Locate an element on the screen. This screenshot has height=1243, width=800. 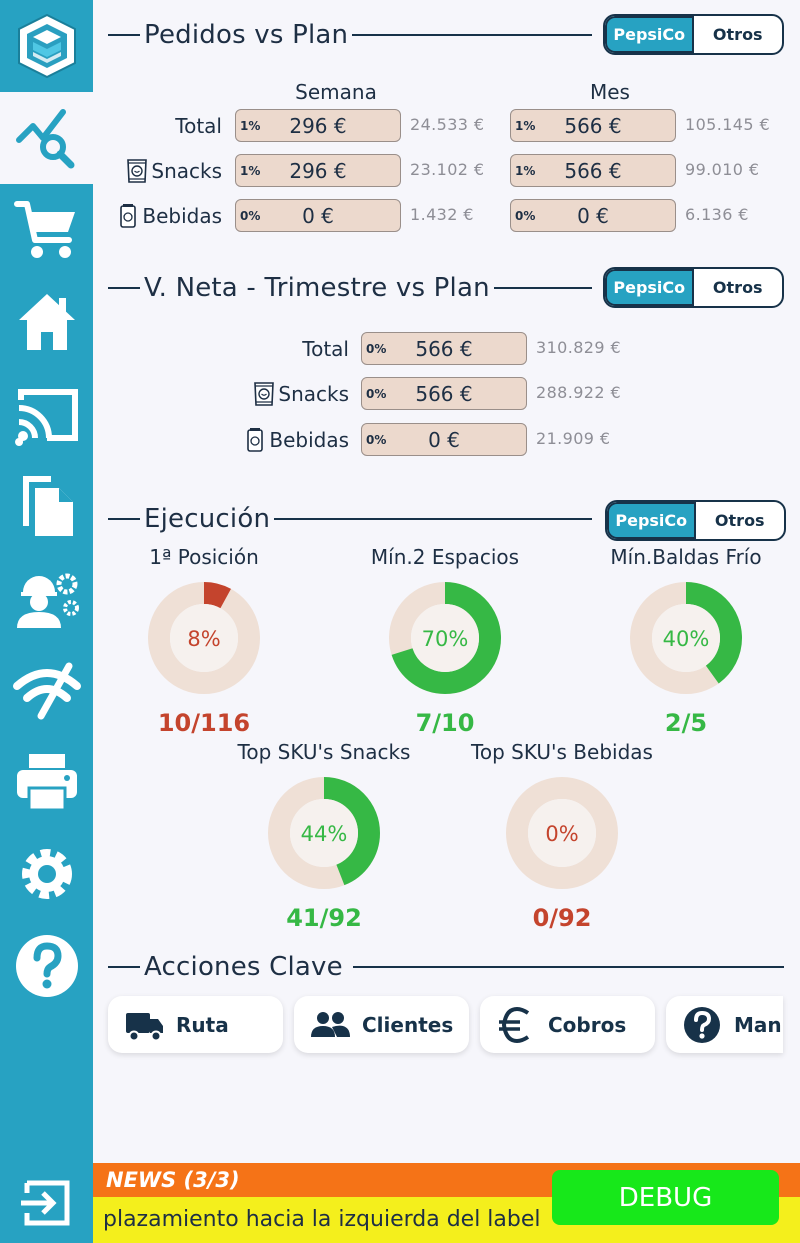
donut-chart: 70% is located at coordinates (445, 638).